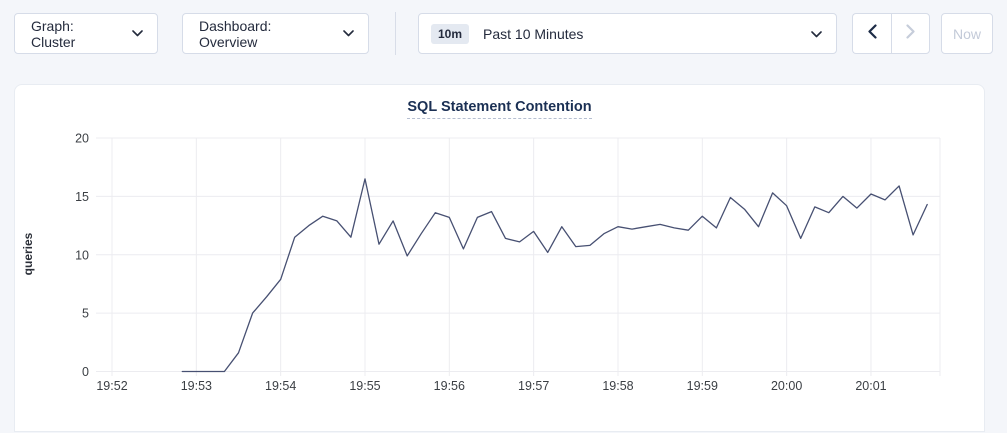  What do you see at coordinates (533, 33) in the screenshot?
I see `time-range-label: Past 10 Minutes` at bounding box center [533, 33].